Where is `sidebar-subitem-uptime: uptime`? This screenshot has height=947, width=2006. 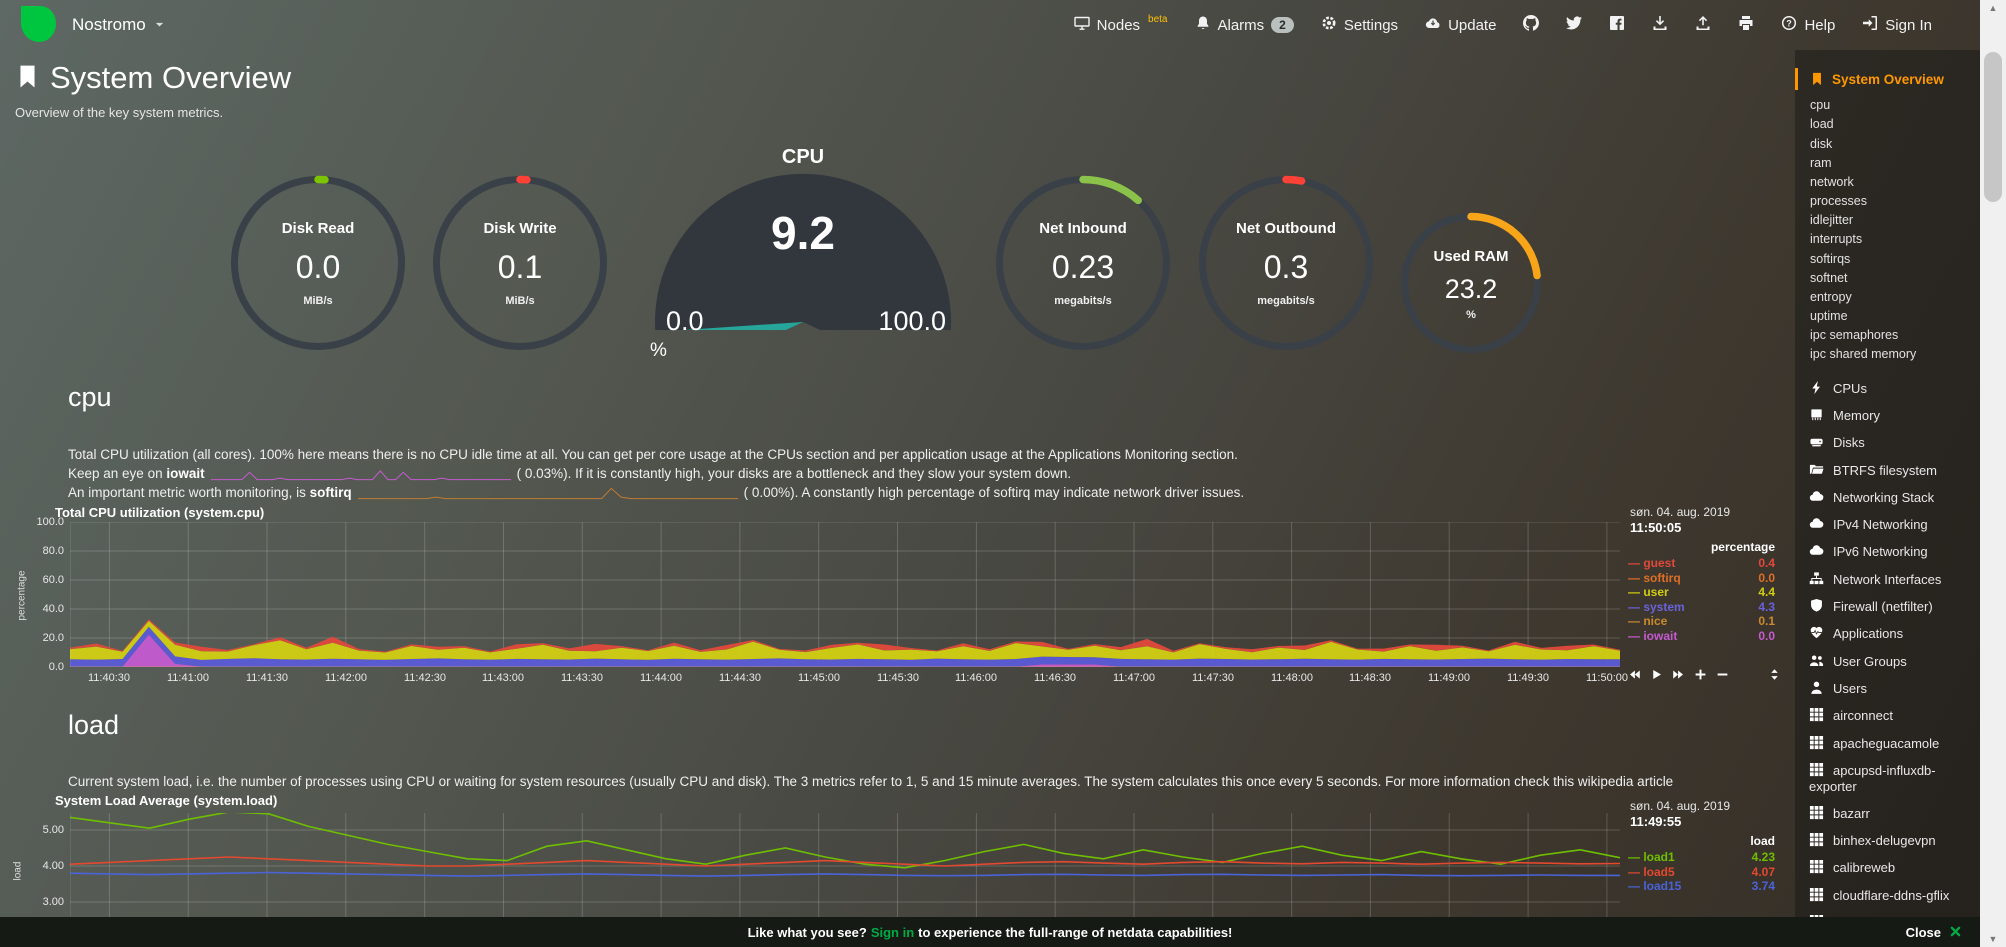
sidebar-subitem-uptime: uptime is located at coordinates (1829, 316).